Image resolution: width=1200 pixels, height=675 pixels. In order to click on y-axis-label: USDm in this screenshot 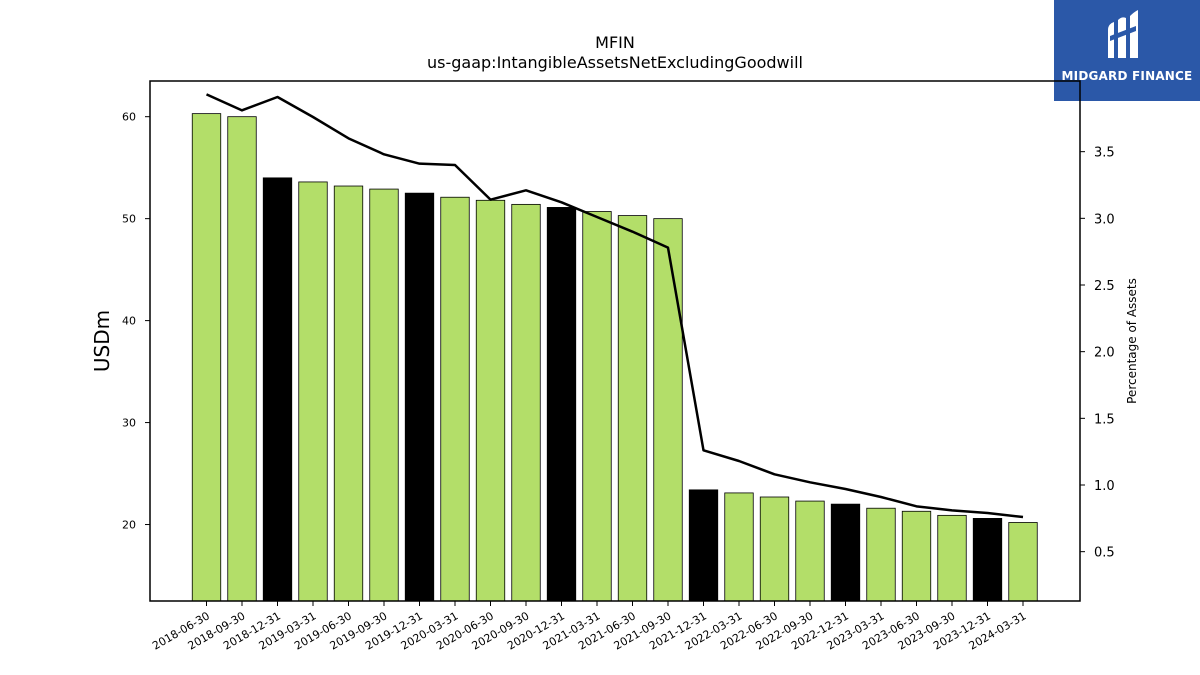, I will do `click(102, 341)`.